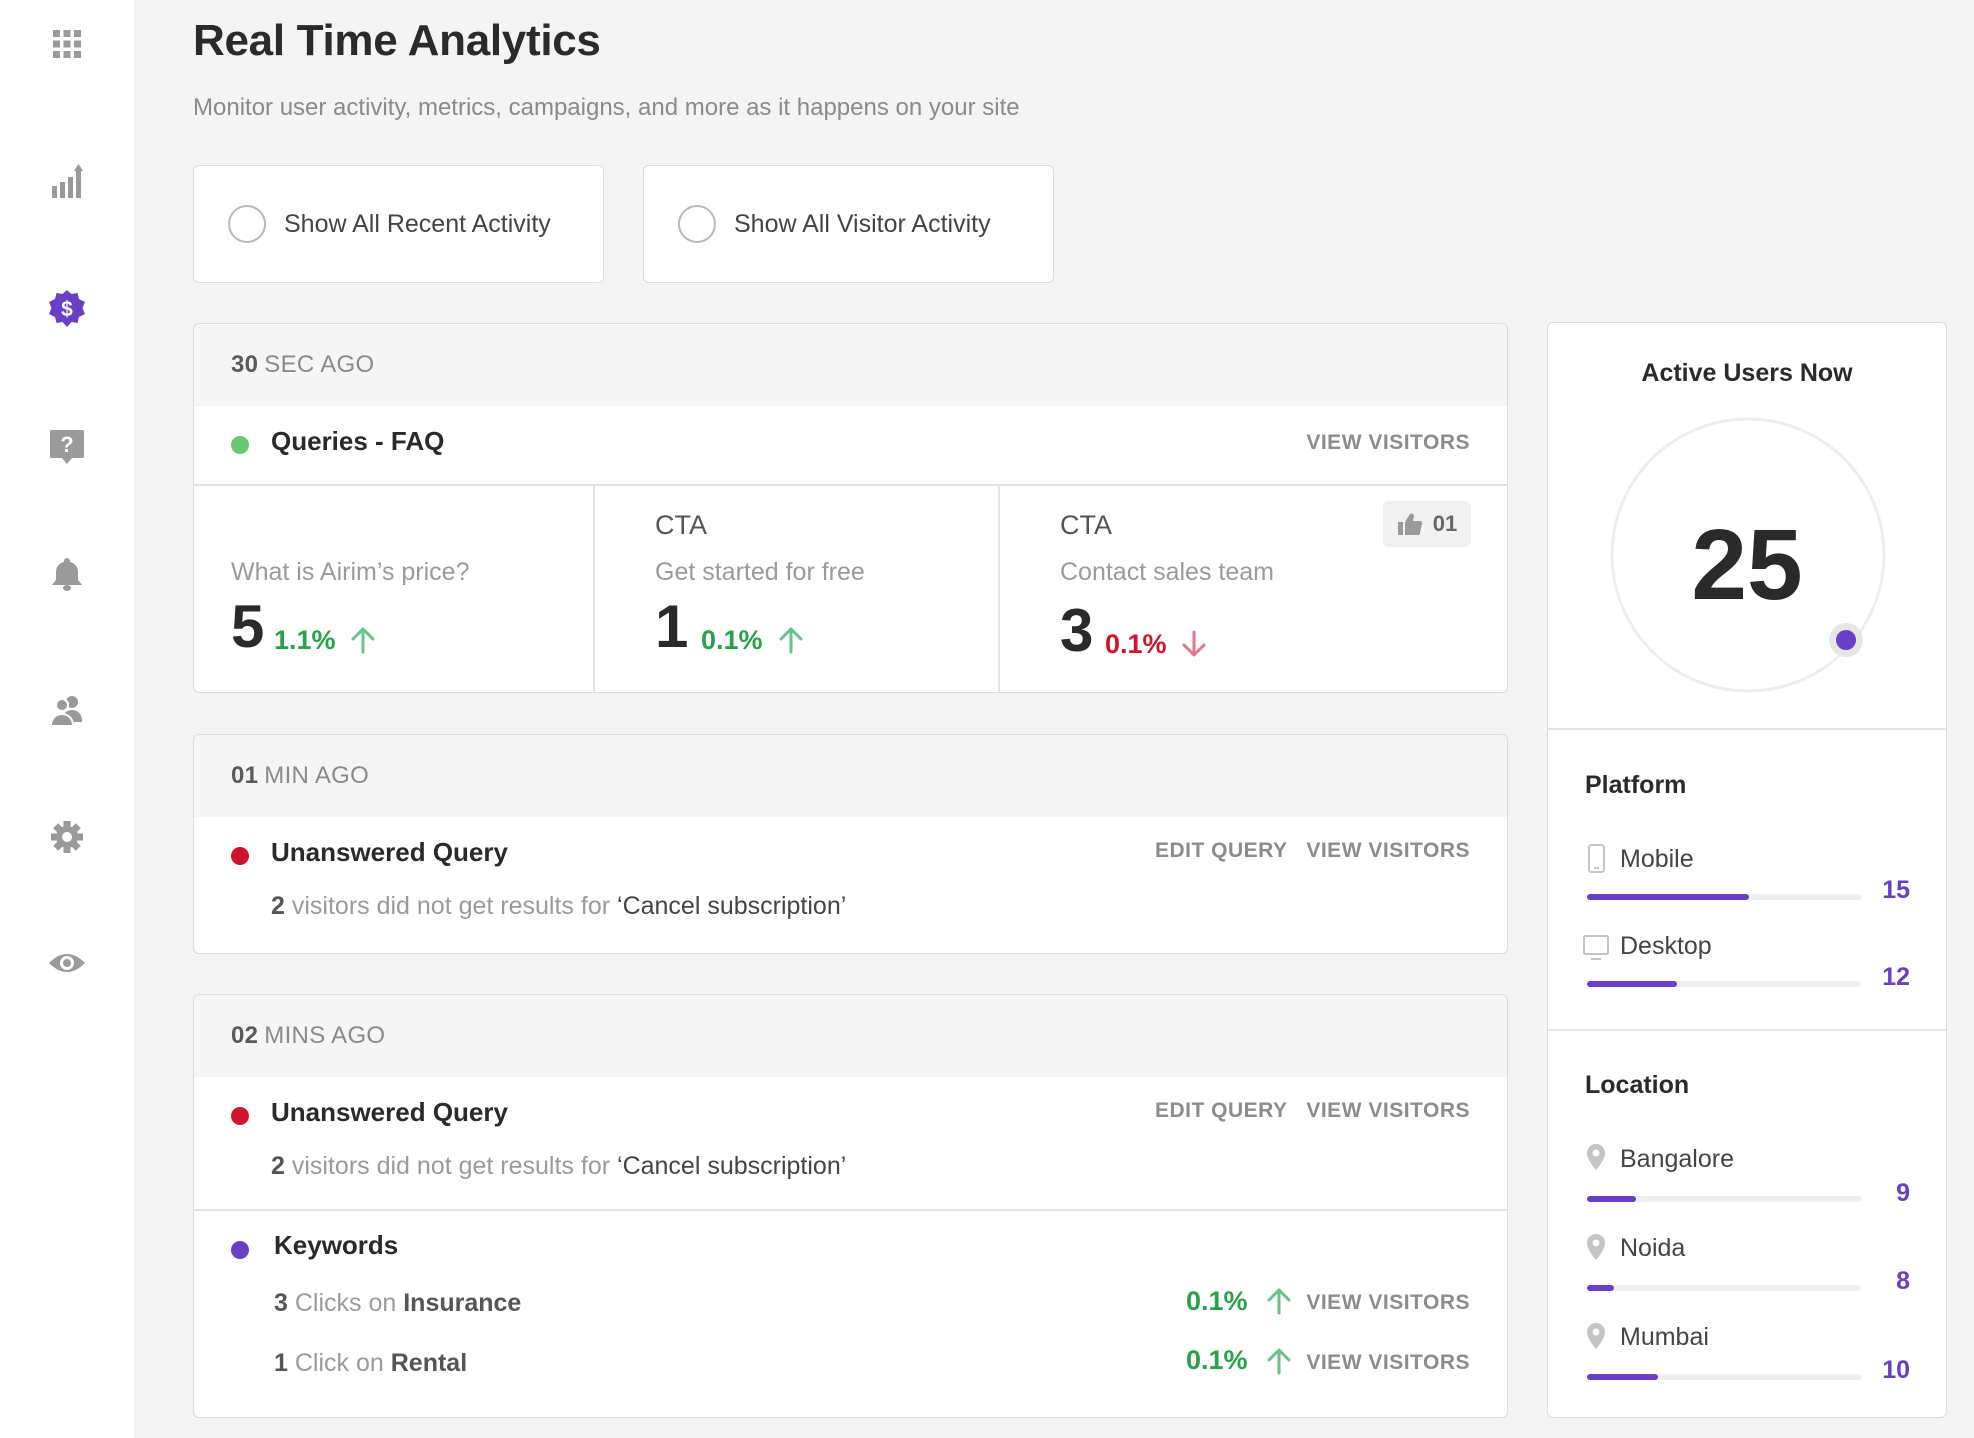 The image size is (1974, 1438). Describe the element at coordinates (245, 364) in the screenshot. I see `time-number: 30` at that location.